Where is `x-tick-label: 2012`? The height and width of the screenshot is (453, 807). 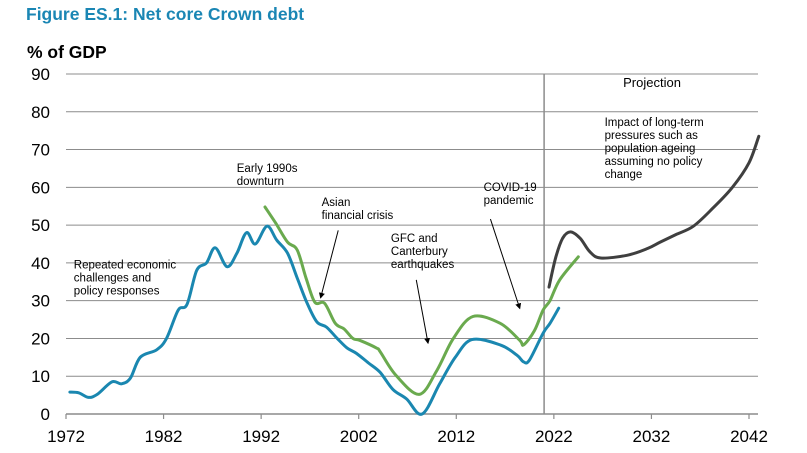
x-tick-label: 2012 is located at coordinates (456, 436).